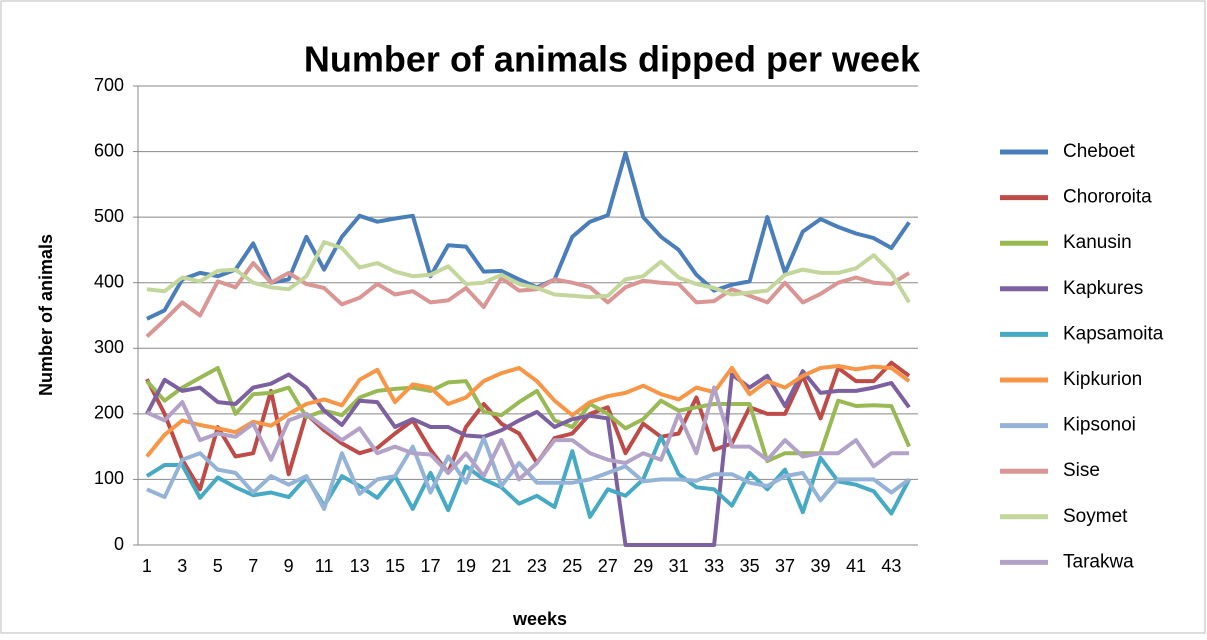 This screenshot has width=1207, height=640. I want to click on x-tick-label: 9, so click(289, 566).